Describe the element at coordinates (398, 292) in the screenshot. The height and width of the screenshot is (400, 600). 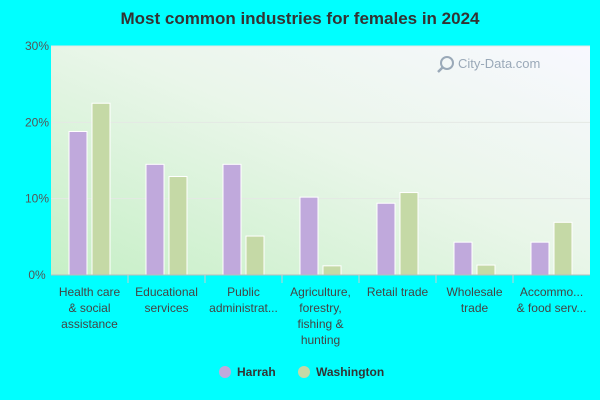
I see `x-tick-label: Retail trade` at that location.